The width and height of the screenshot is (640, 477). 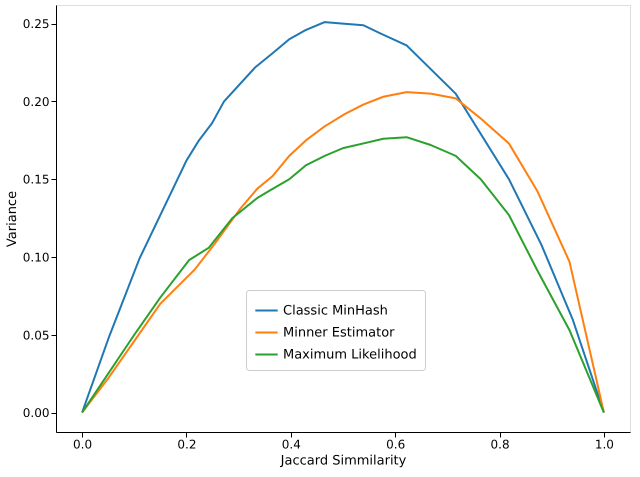 What do you see at coordinates (36, 101) in the screenshot?
I see `y-tick-label: 0.20` at bounding box center [36, 101].